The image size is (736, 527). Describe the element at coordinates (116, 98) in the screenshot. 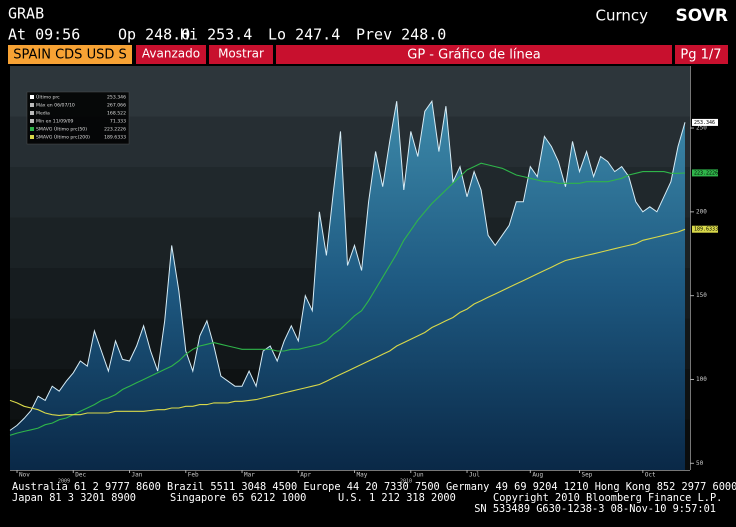

I see `legend-value: 253.346` at that location.